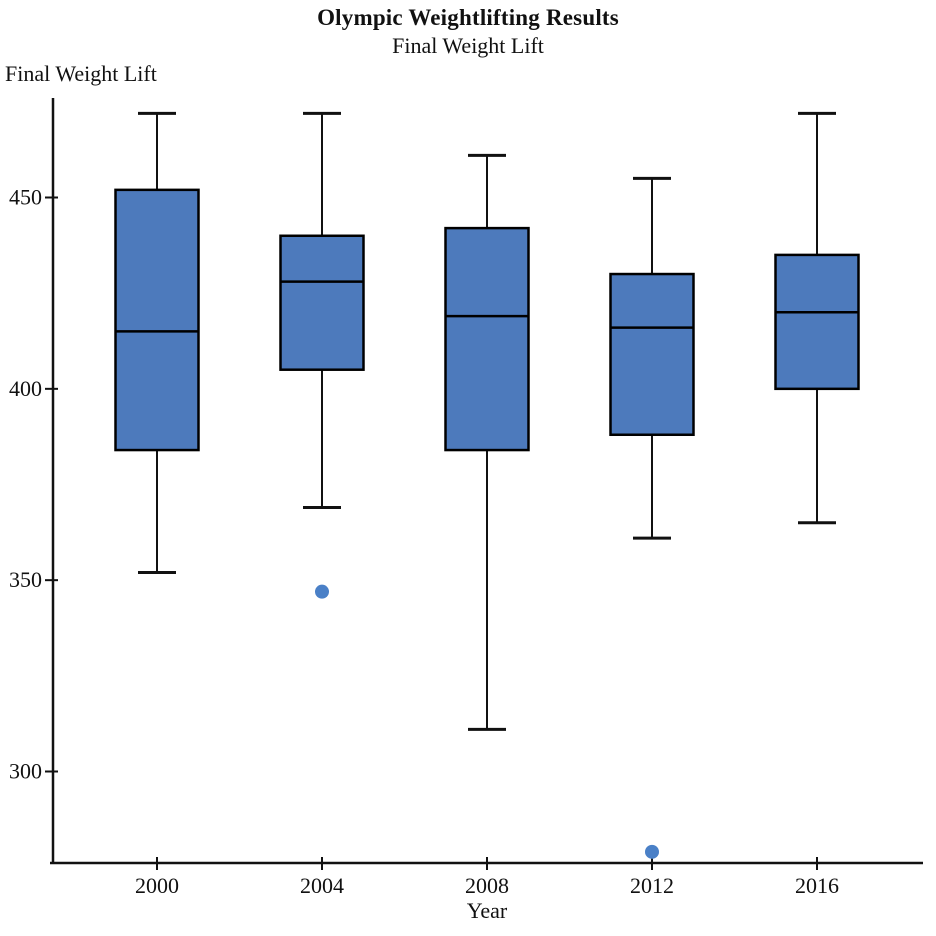 The image size is (936, 936). What do you see at coordinates (468, 45) in the screenshot?
I see `chart-subtitle: Final Weight Lift` at bounding box center [468, 45].